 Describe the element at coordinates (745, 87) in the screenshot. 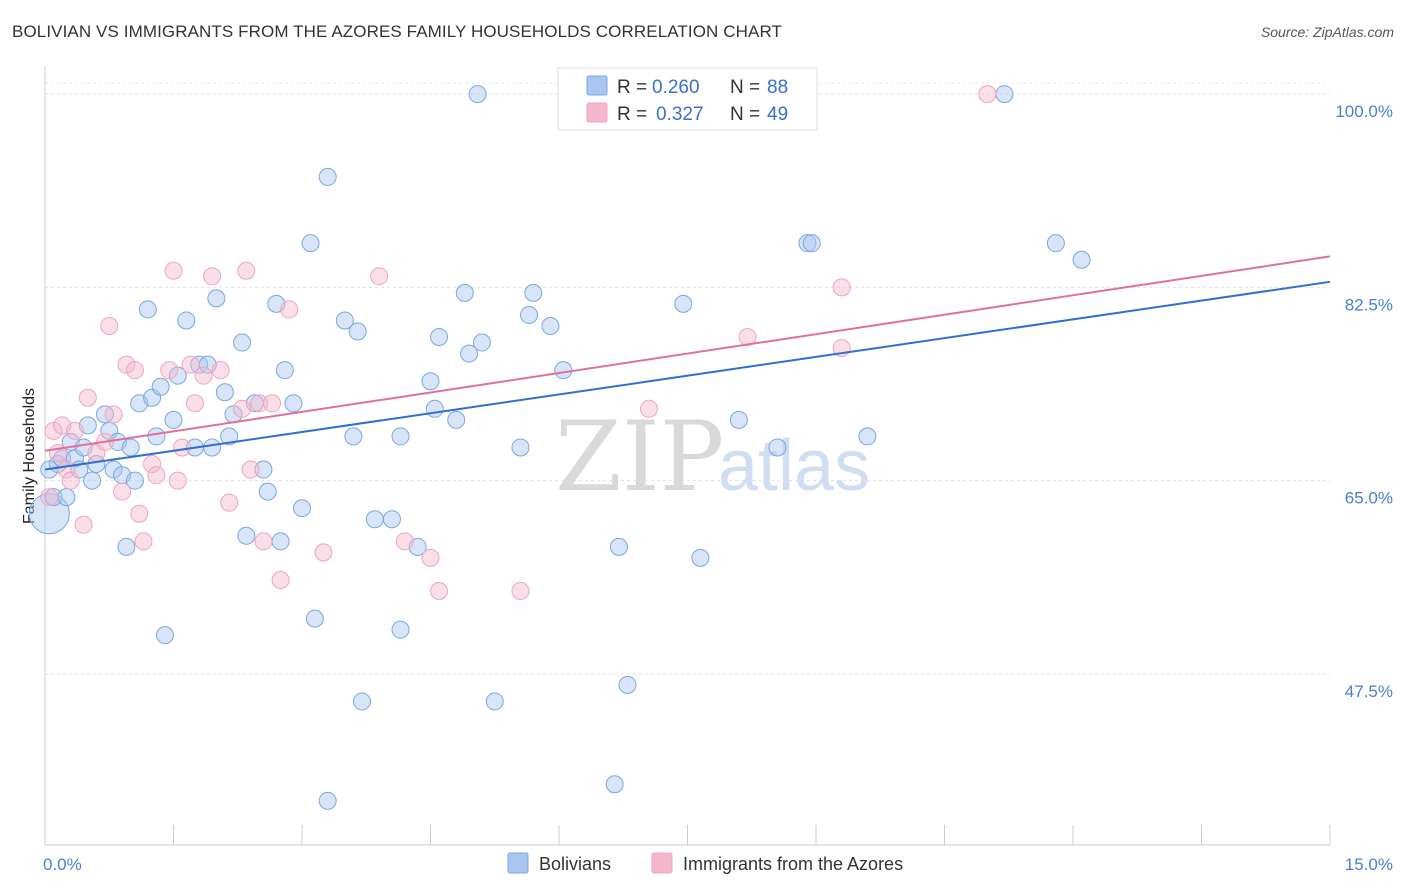

I see `legend-n-label-1: N =` at that location.